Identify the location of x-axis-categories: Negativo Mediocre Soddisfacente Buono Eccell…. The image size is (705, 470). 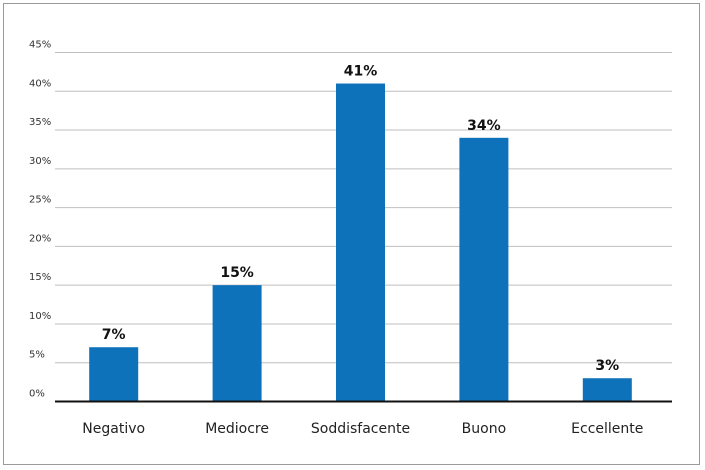
(362, 429).